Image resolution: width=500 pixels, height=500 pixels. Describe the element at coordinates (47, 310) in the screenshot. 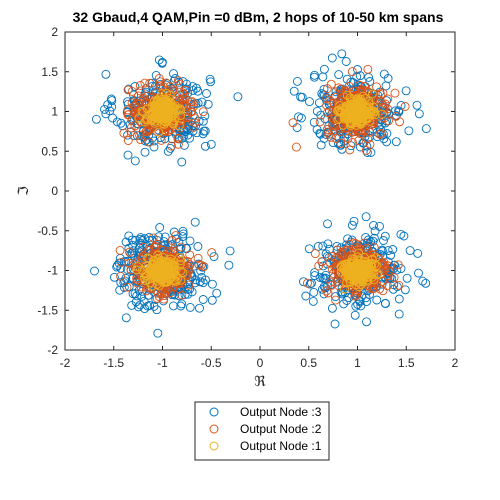

I see `y-tick-label: -1.5` at that location.